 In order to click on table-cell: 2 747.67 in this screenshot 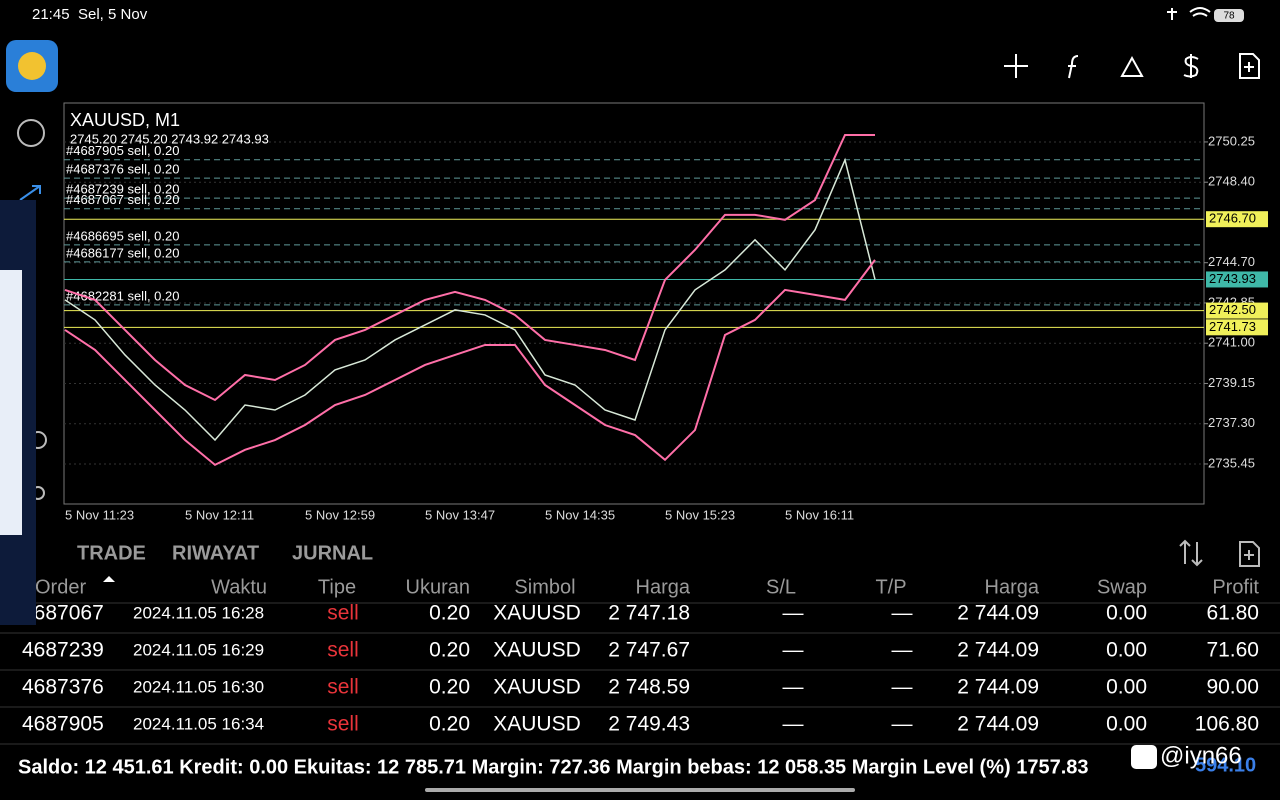, I will do `click(649, 650)`.